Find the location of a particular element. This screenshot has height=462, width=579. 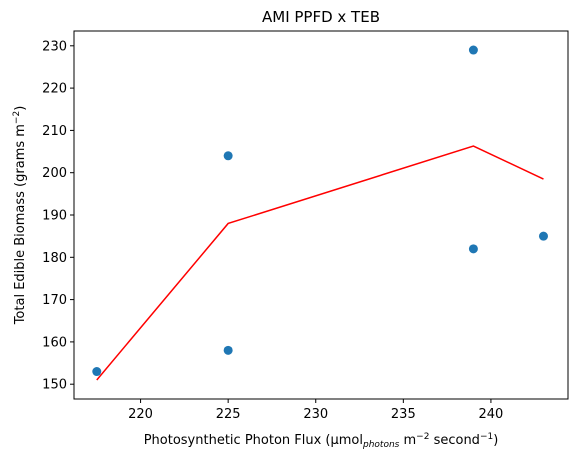

y-tick-label: 200 is located at coordinates (54, 173).